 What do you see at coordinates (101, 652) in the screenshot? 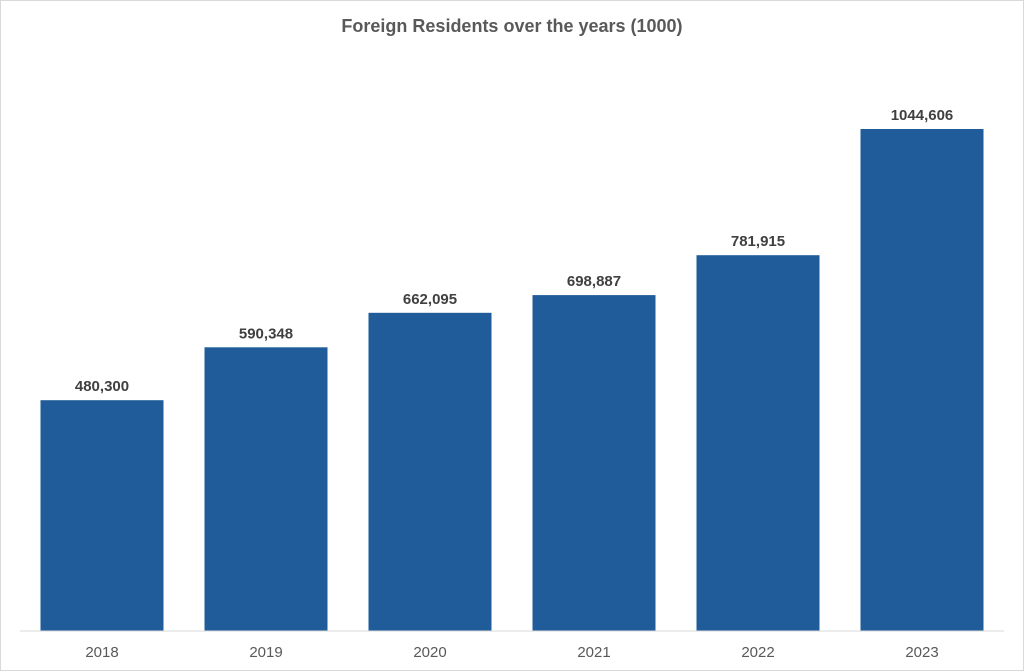
I see `x-tick-label-2018: 2018` at bounding box center [101, 652].